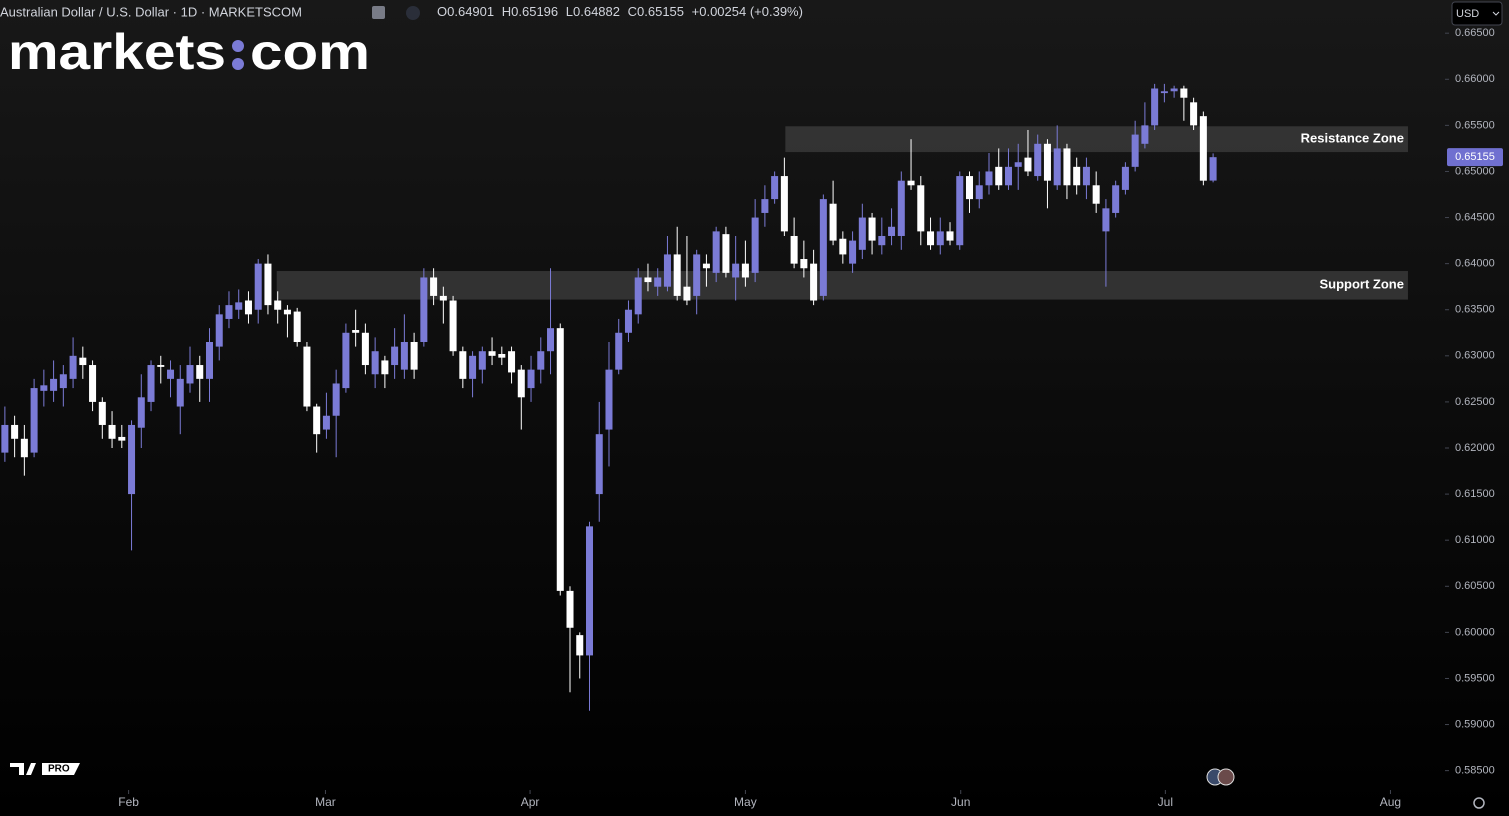 The height and width of the screenshot is (816, 1509). What do you see at coordinates (1352, 138) in the screenshot?
I see `zone-label: Resistance Zone` at bounding box center [1352, 138].